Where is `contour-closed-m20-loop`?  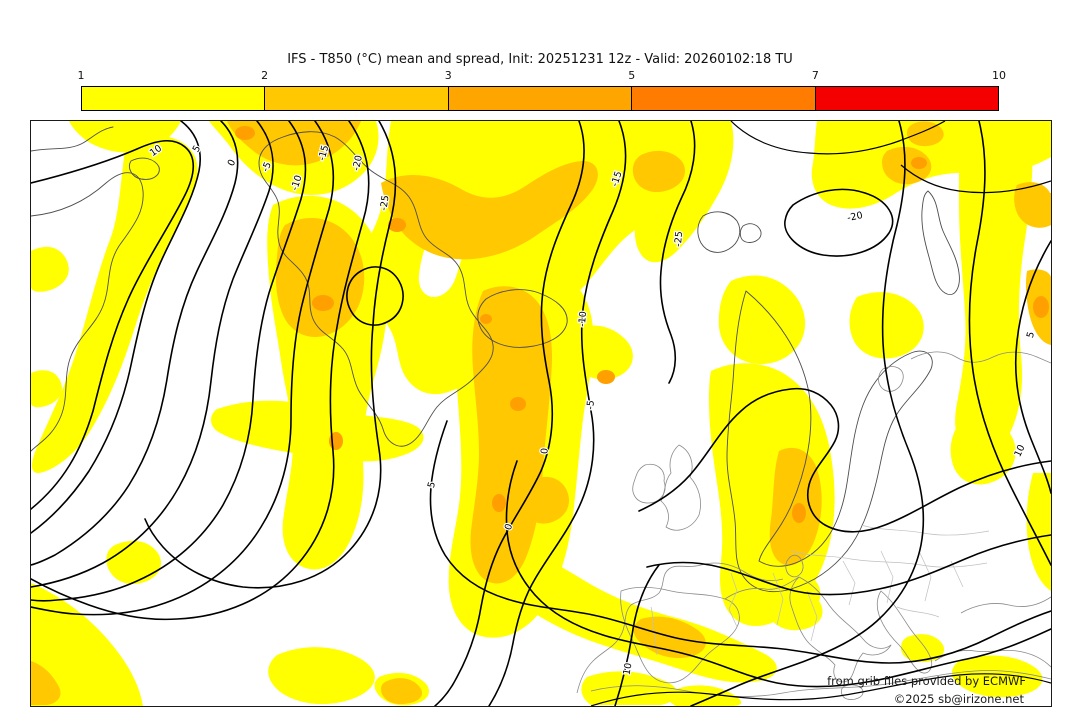 contour-closed-m20-loop is located at coordinates (839, 222).